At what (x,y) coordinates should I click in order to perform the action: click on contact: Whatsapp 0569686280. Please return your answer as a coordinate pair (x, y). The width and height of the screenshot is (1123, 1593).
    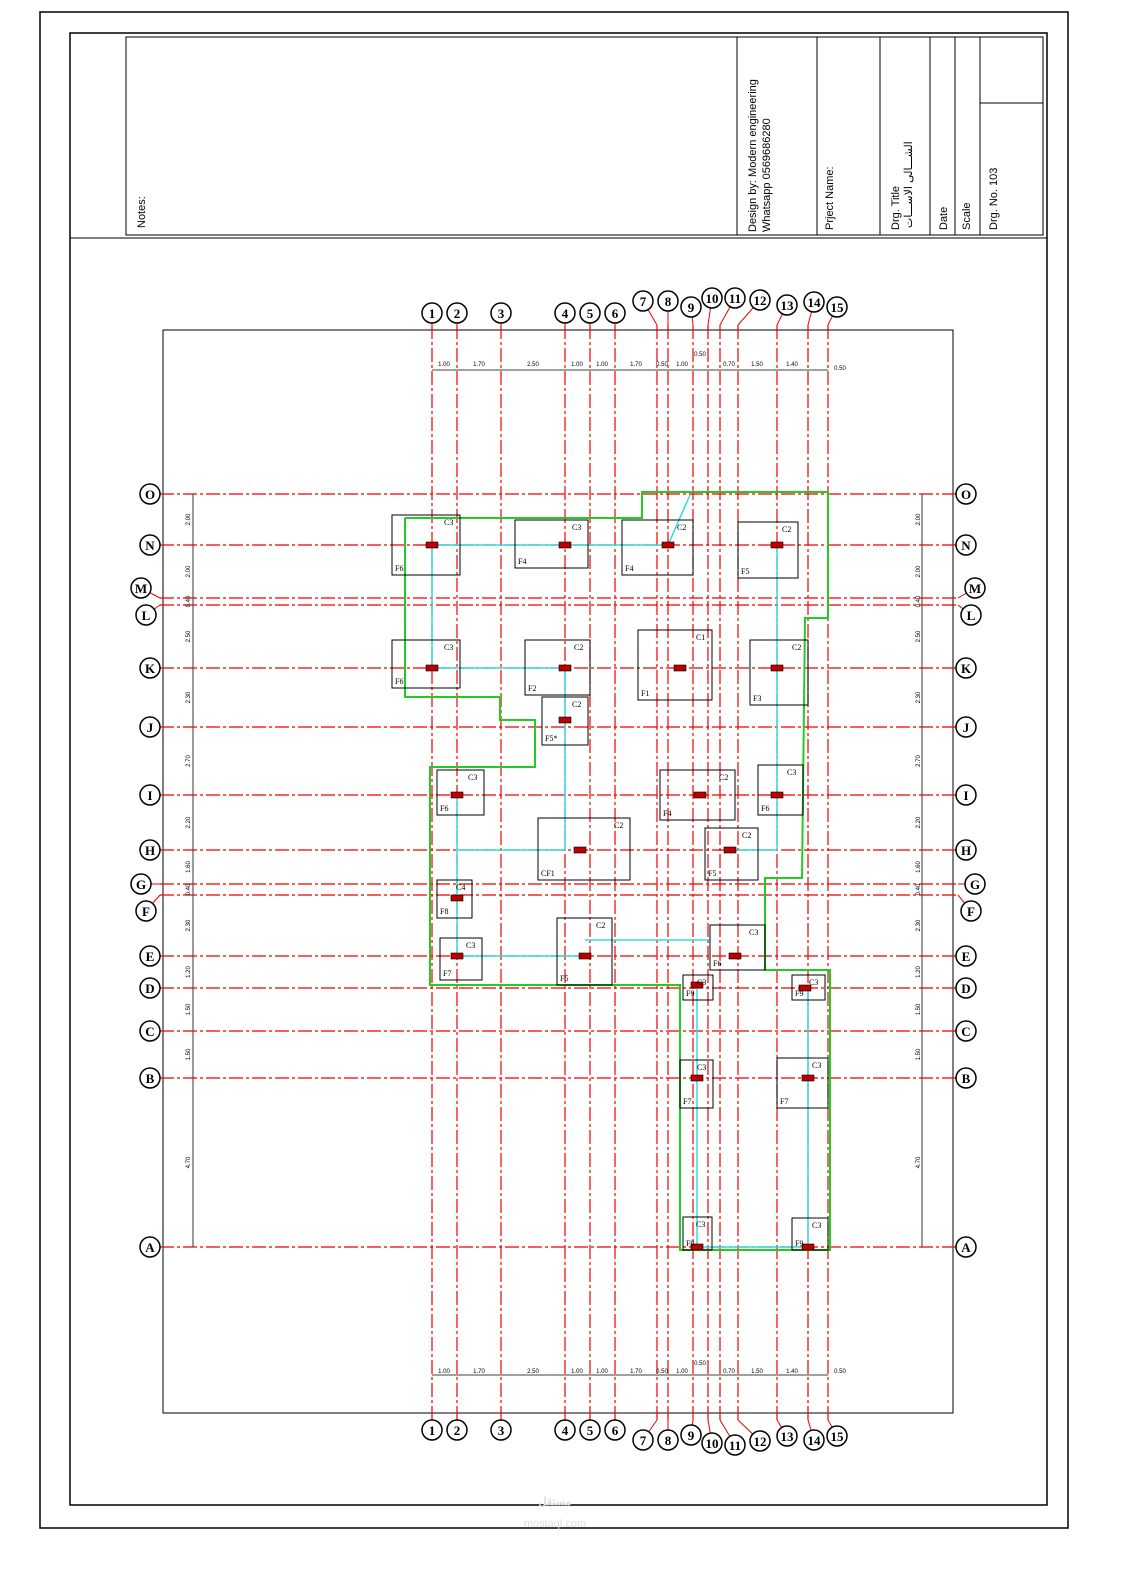
    Looking at the image, I should click on (767, 175).